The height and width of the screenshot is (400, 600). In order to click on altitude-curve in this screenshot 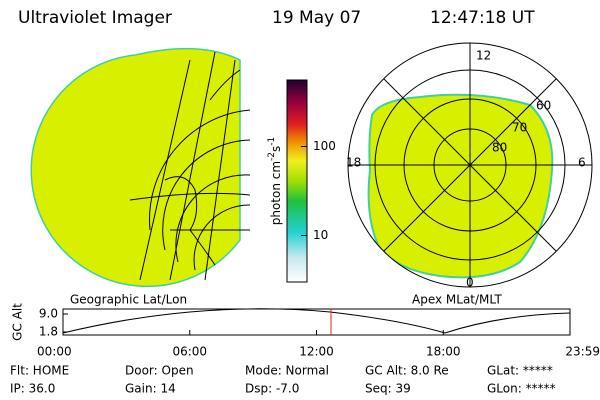, I will do `click(316, 321)`.